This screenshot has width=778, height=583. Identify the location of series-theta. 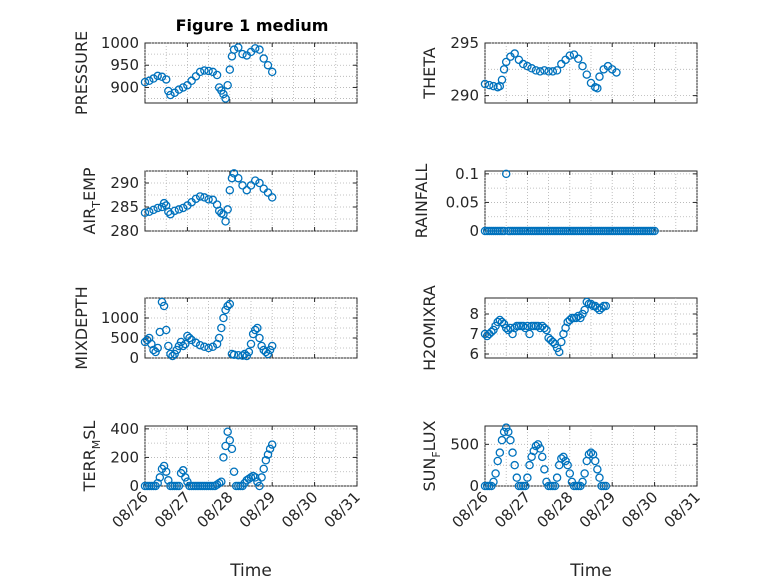
(550, 71).